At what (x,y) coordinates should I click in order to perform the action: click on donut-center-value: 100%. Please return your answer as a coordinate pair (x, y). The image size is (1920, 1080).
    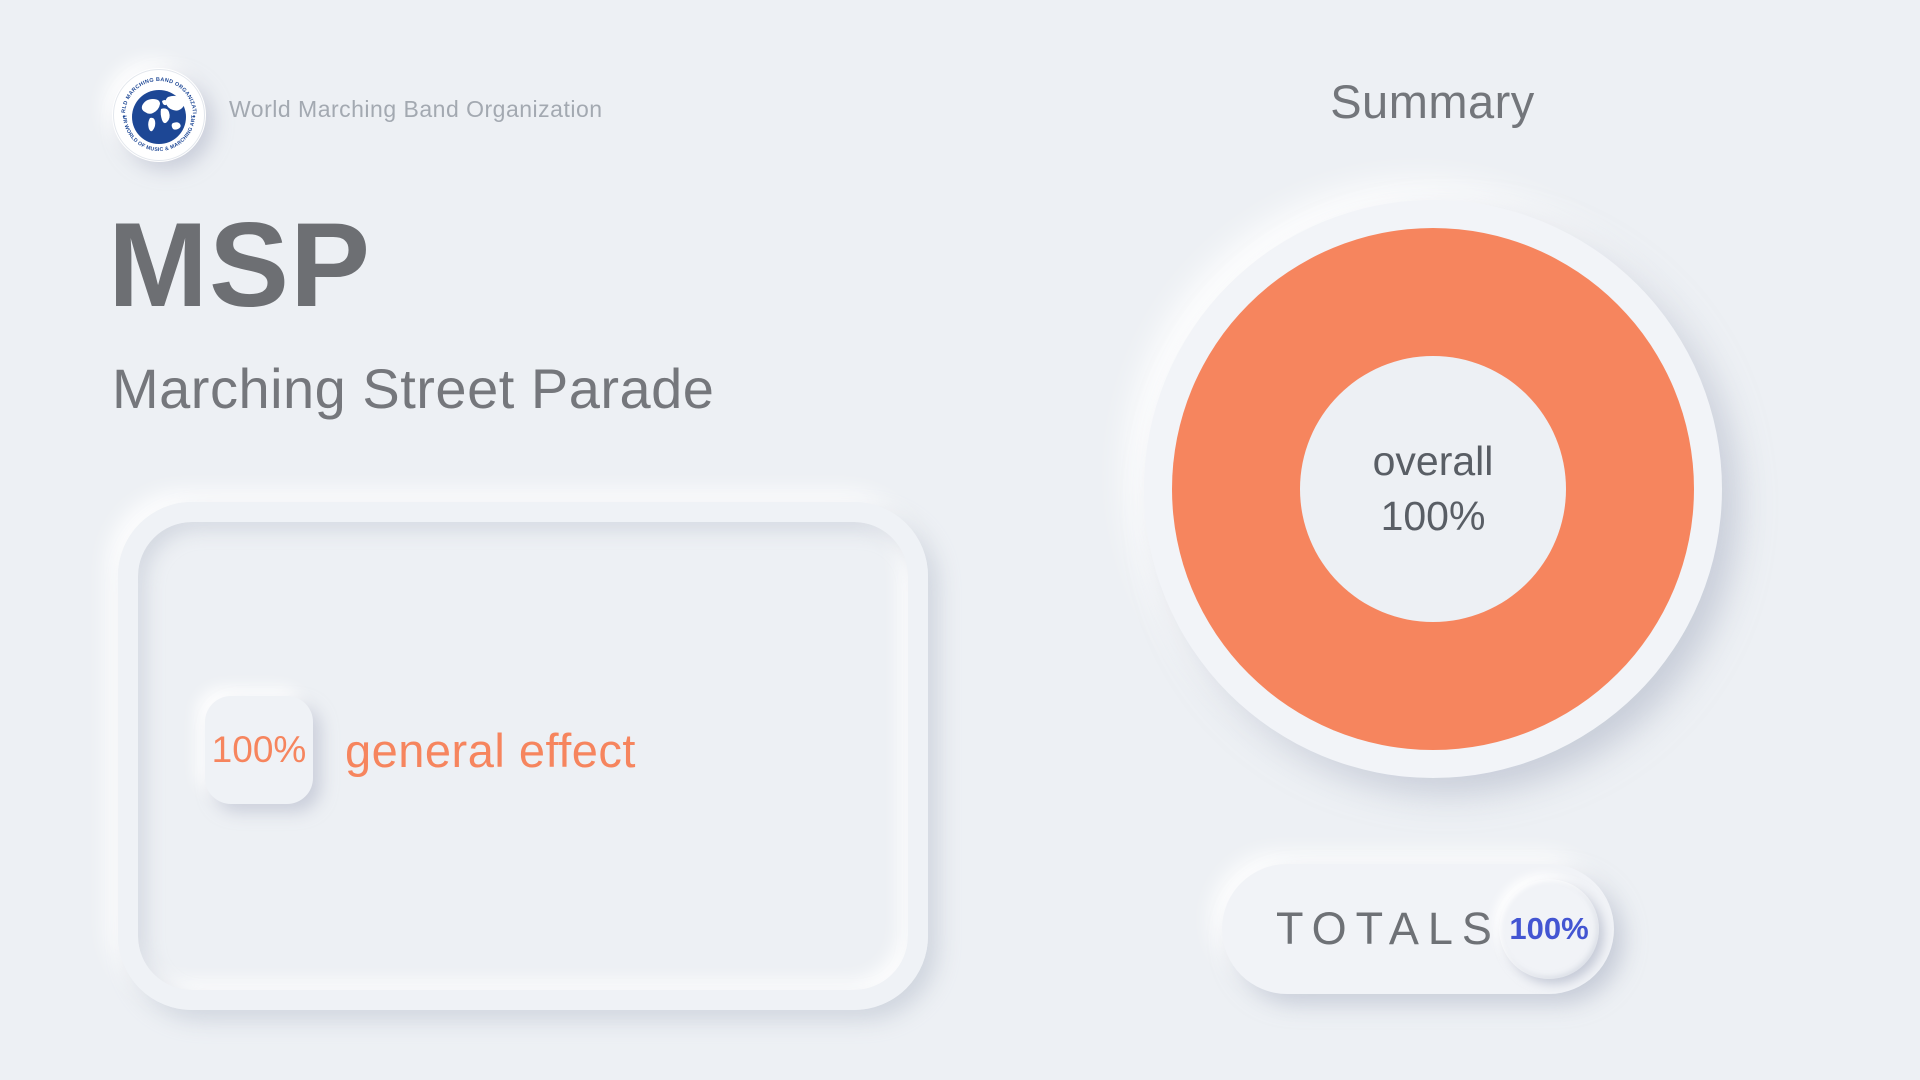
    Looking at the image, I should click on (1433, 516).